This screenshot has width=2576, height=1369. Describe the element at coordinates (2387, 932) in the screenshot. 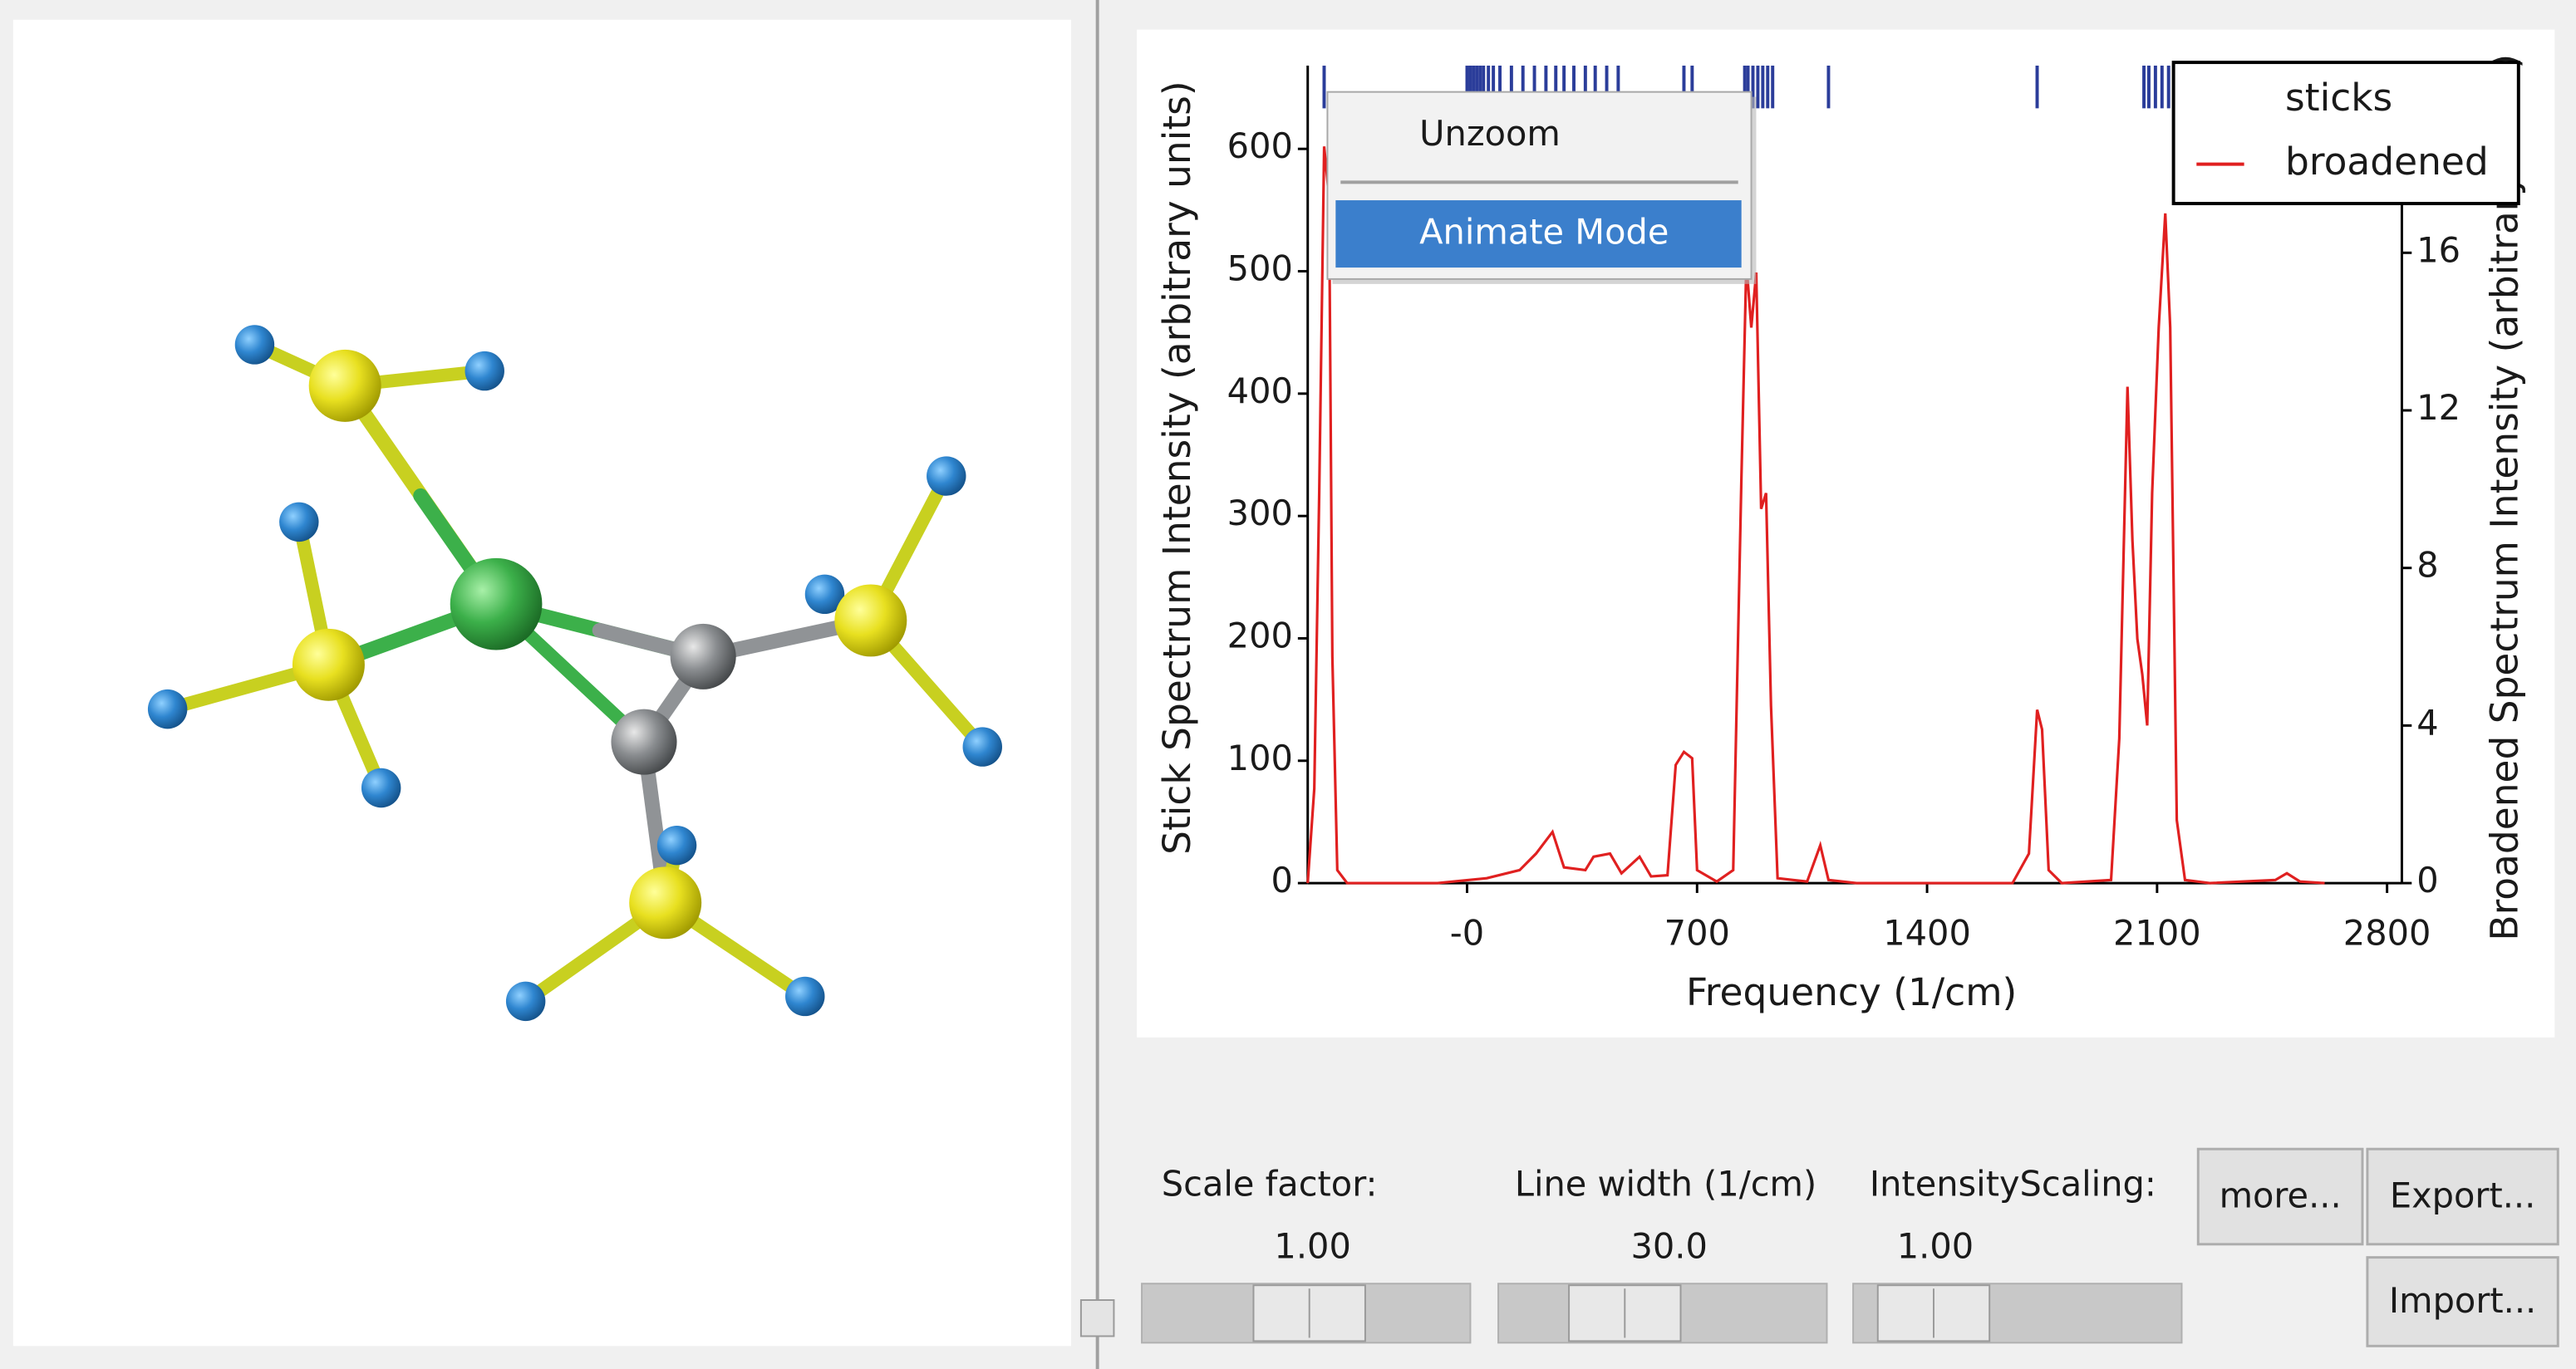

I see `x-tick-label: 2800` at that location.